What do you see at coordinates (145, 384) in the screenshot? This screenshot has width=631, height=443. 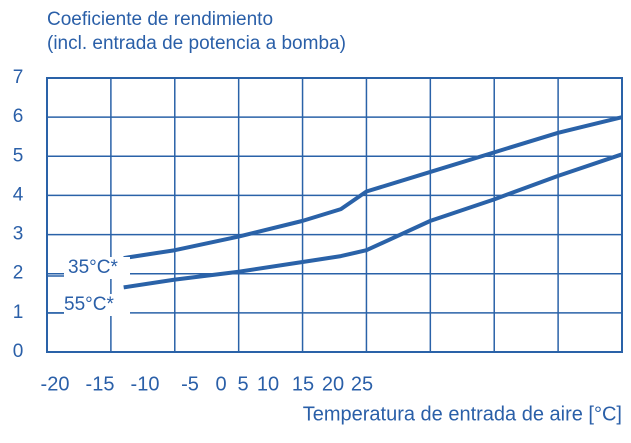 I see `x-tick-label: -10` at bounding box center [145, 384].